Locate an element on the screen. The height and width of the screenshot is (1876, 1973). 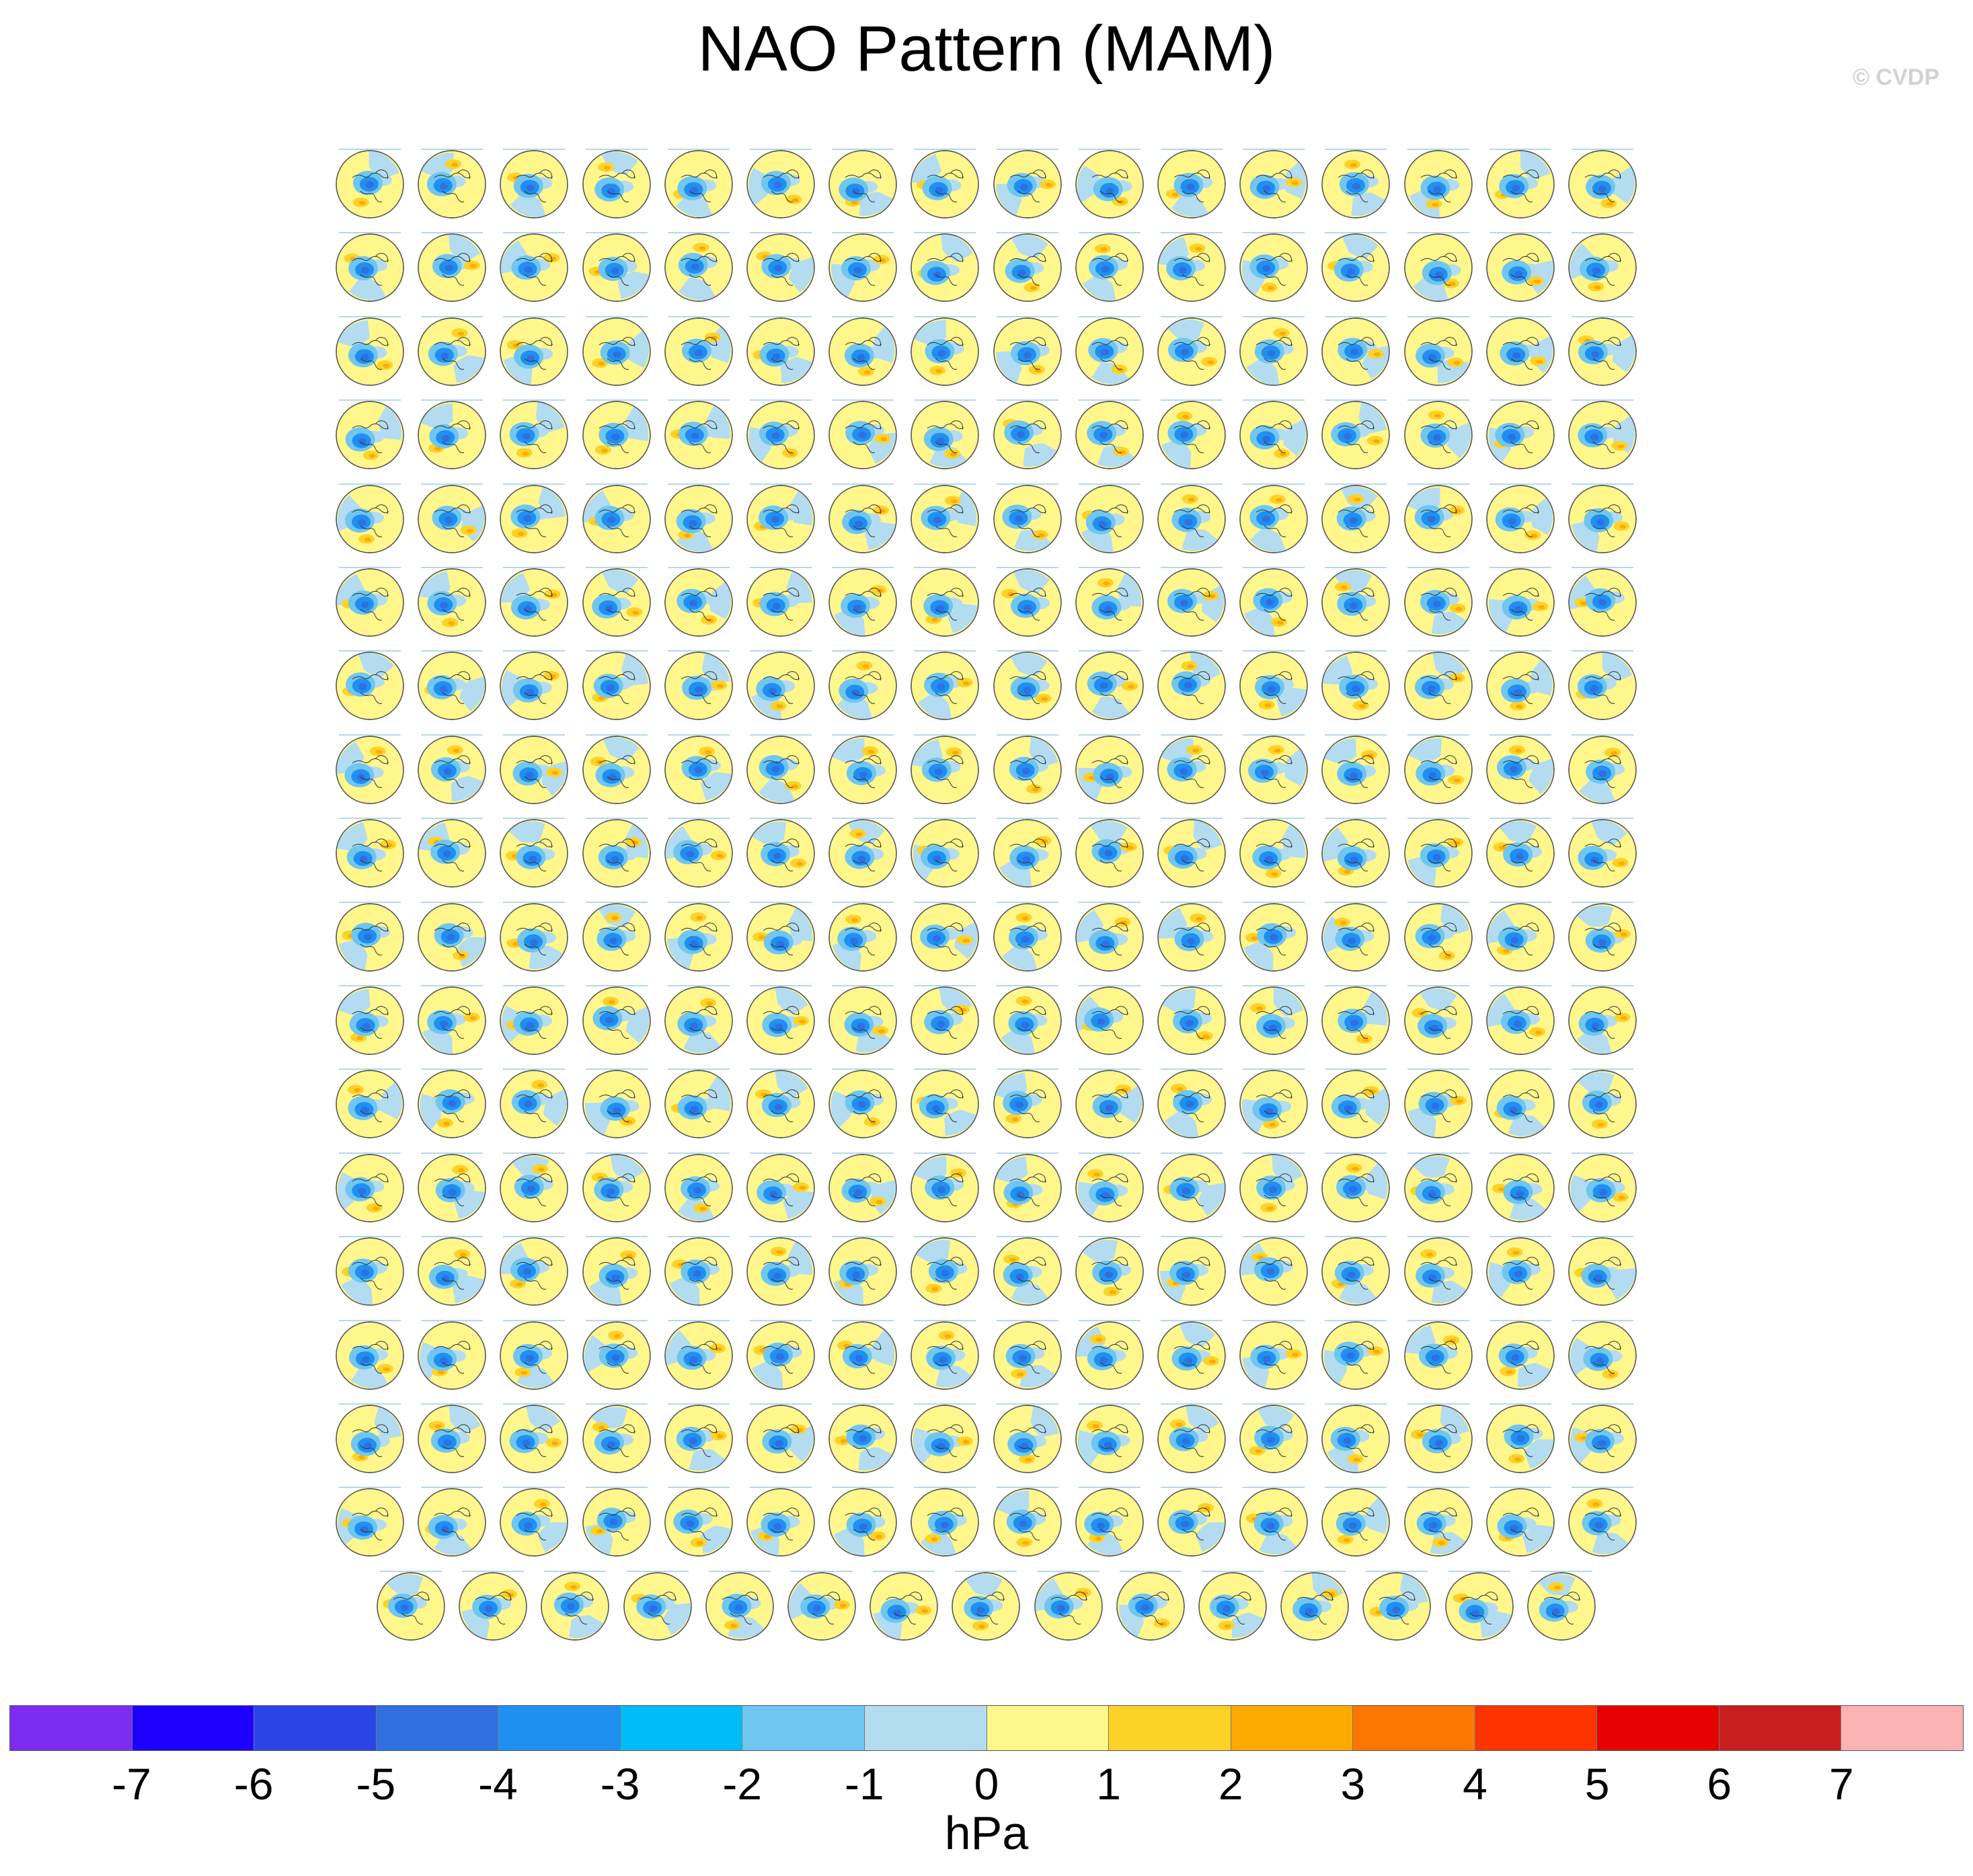
colorbar-tick-label: -4 is located at coordinates (498, 1784).